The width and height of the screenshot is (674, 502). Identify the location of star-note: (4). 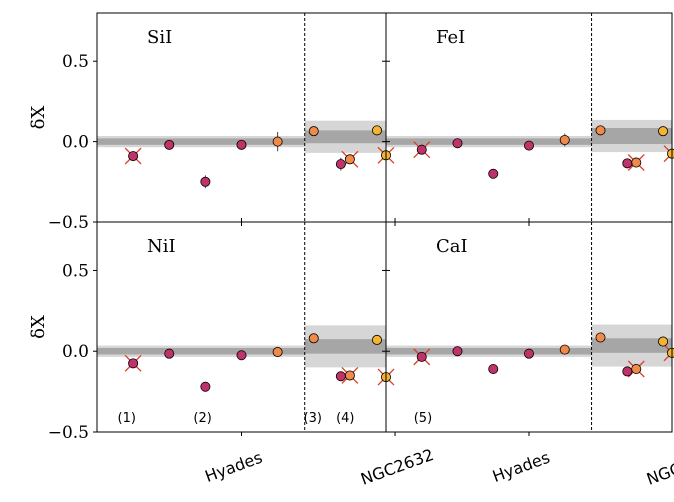
(345, 418).